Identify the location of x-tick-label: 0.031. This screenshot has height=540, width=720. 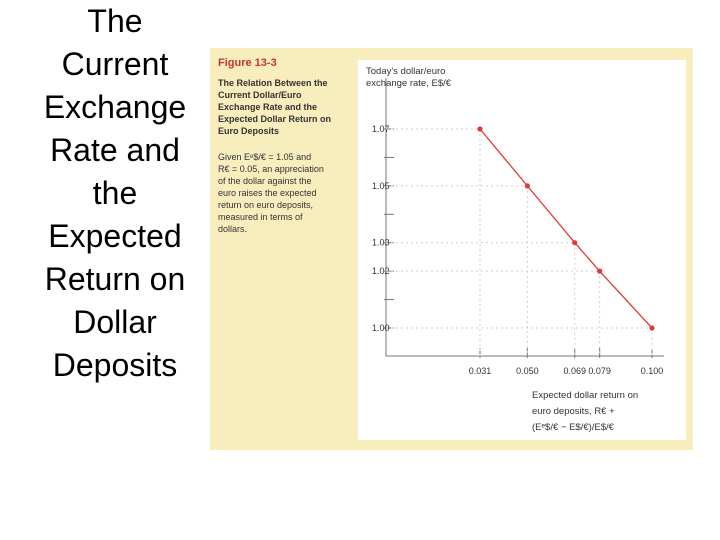
(480, 371).